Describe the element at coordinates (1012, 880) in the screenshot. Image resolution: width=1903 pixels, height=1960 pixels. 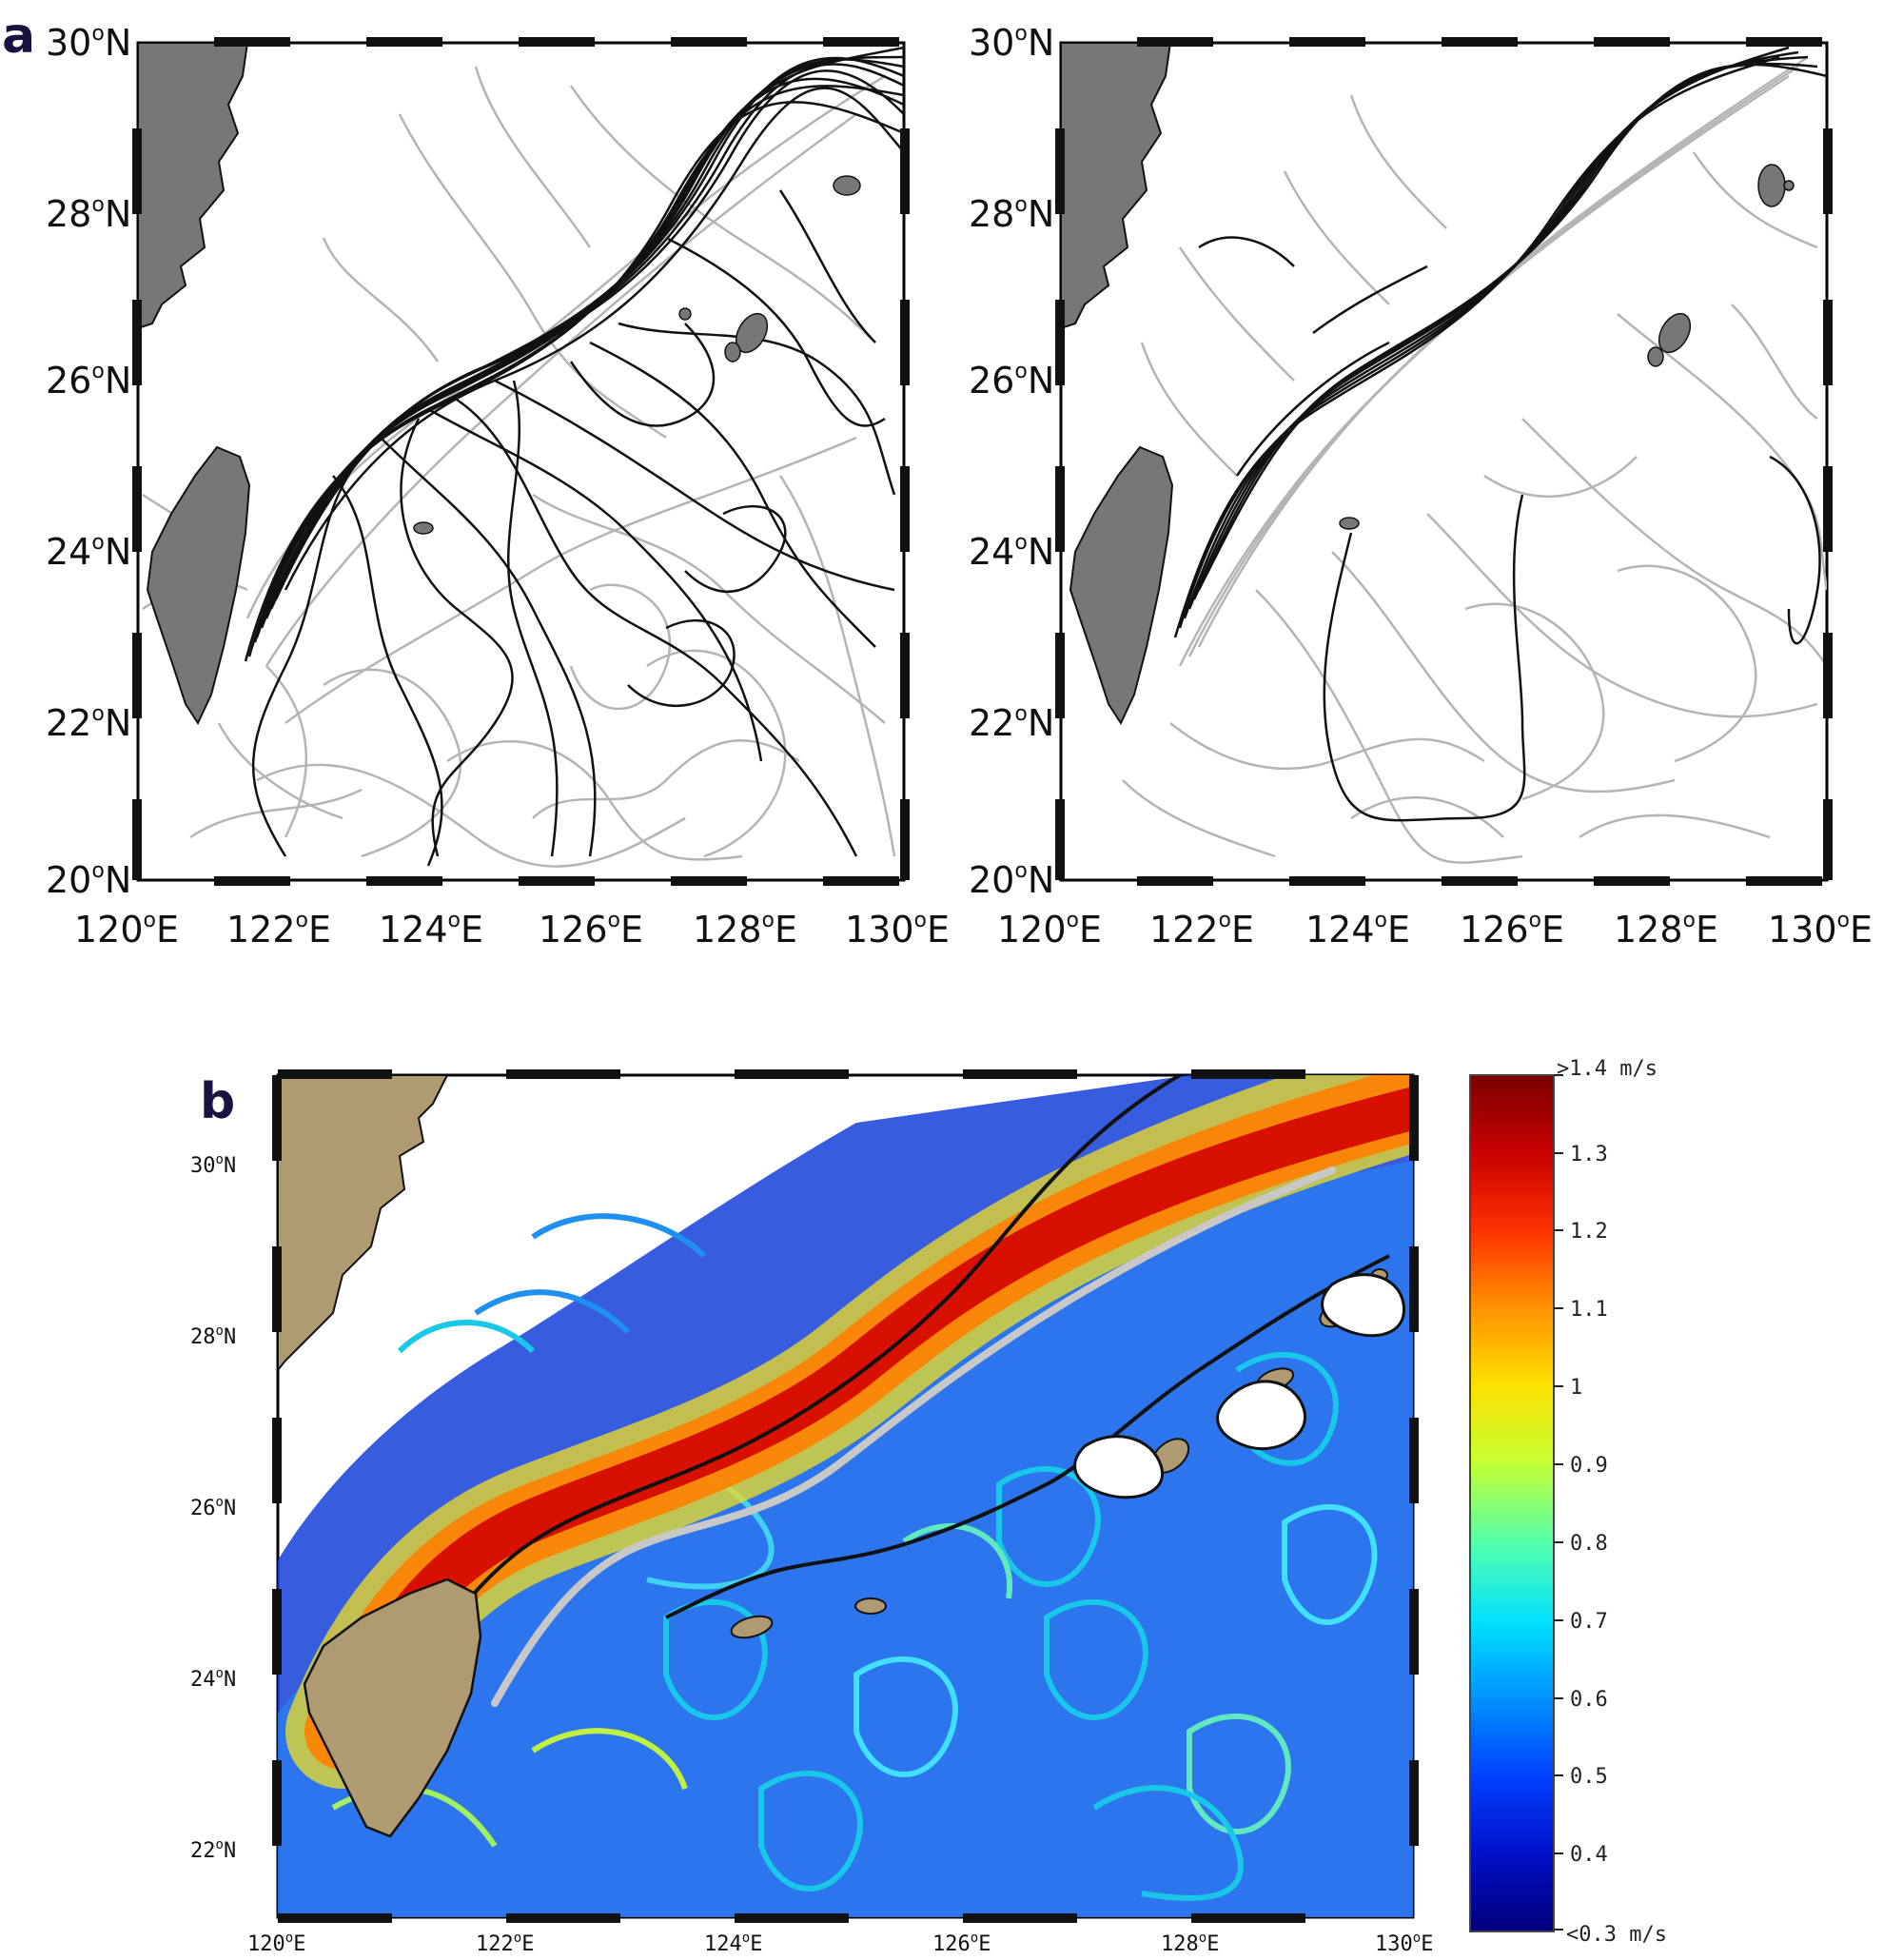
I see `y-label-20N-right: 20oN` at that location.